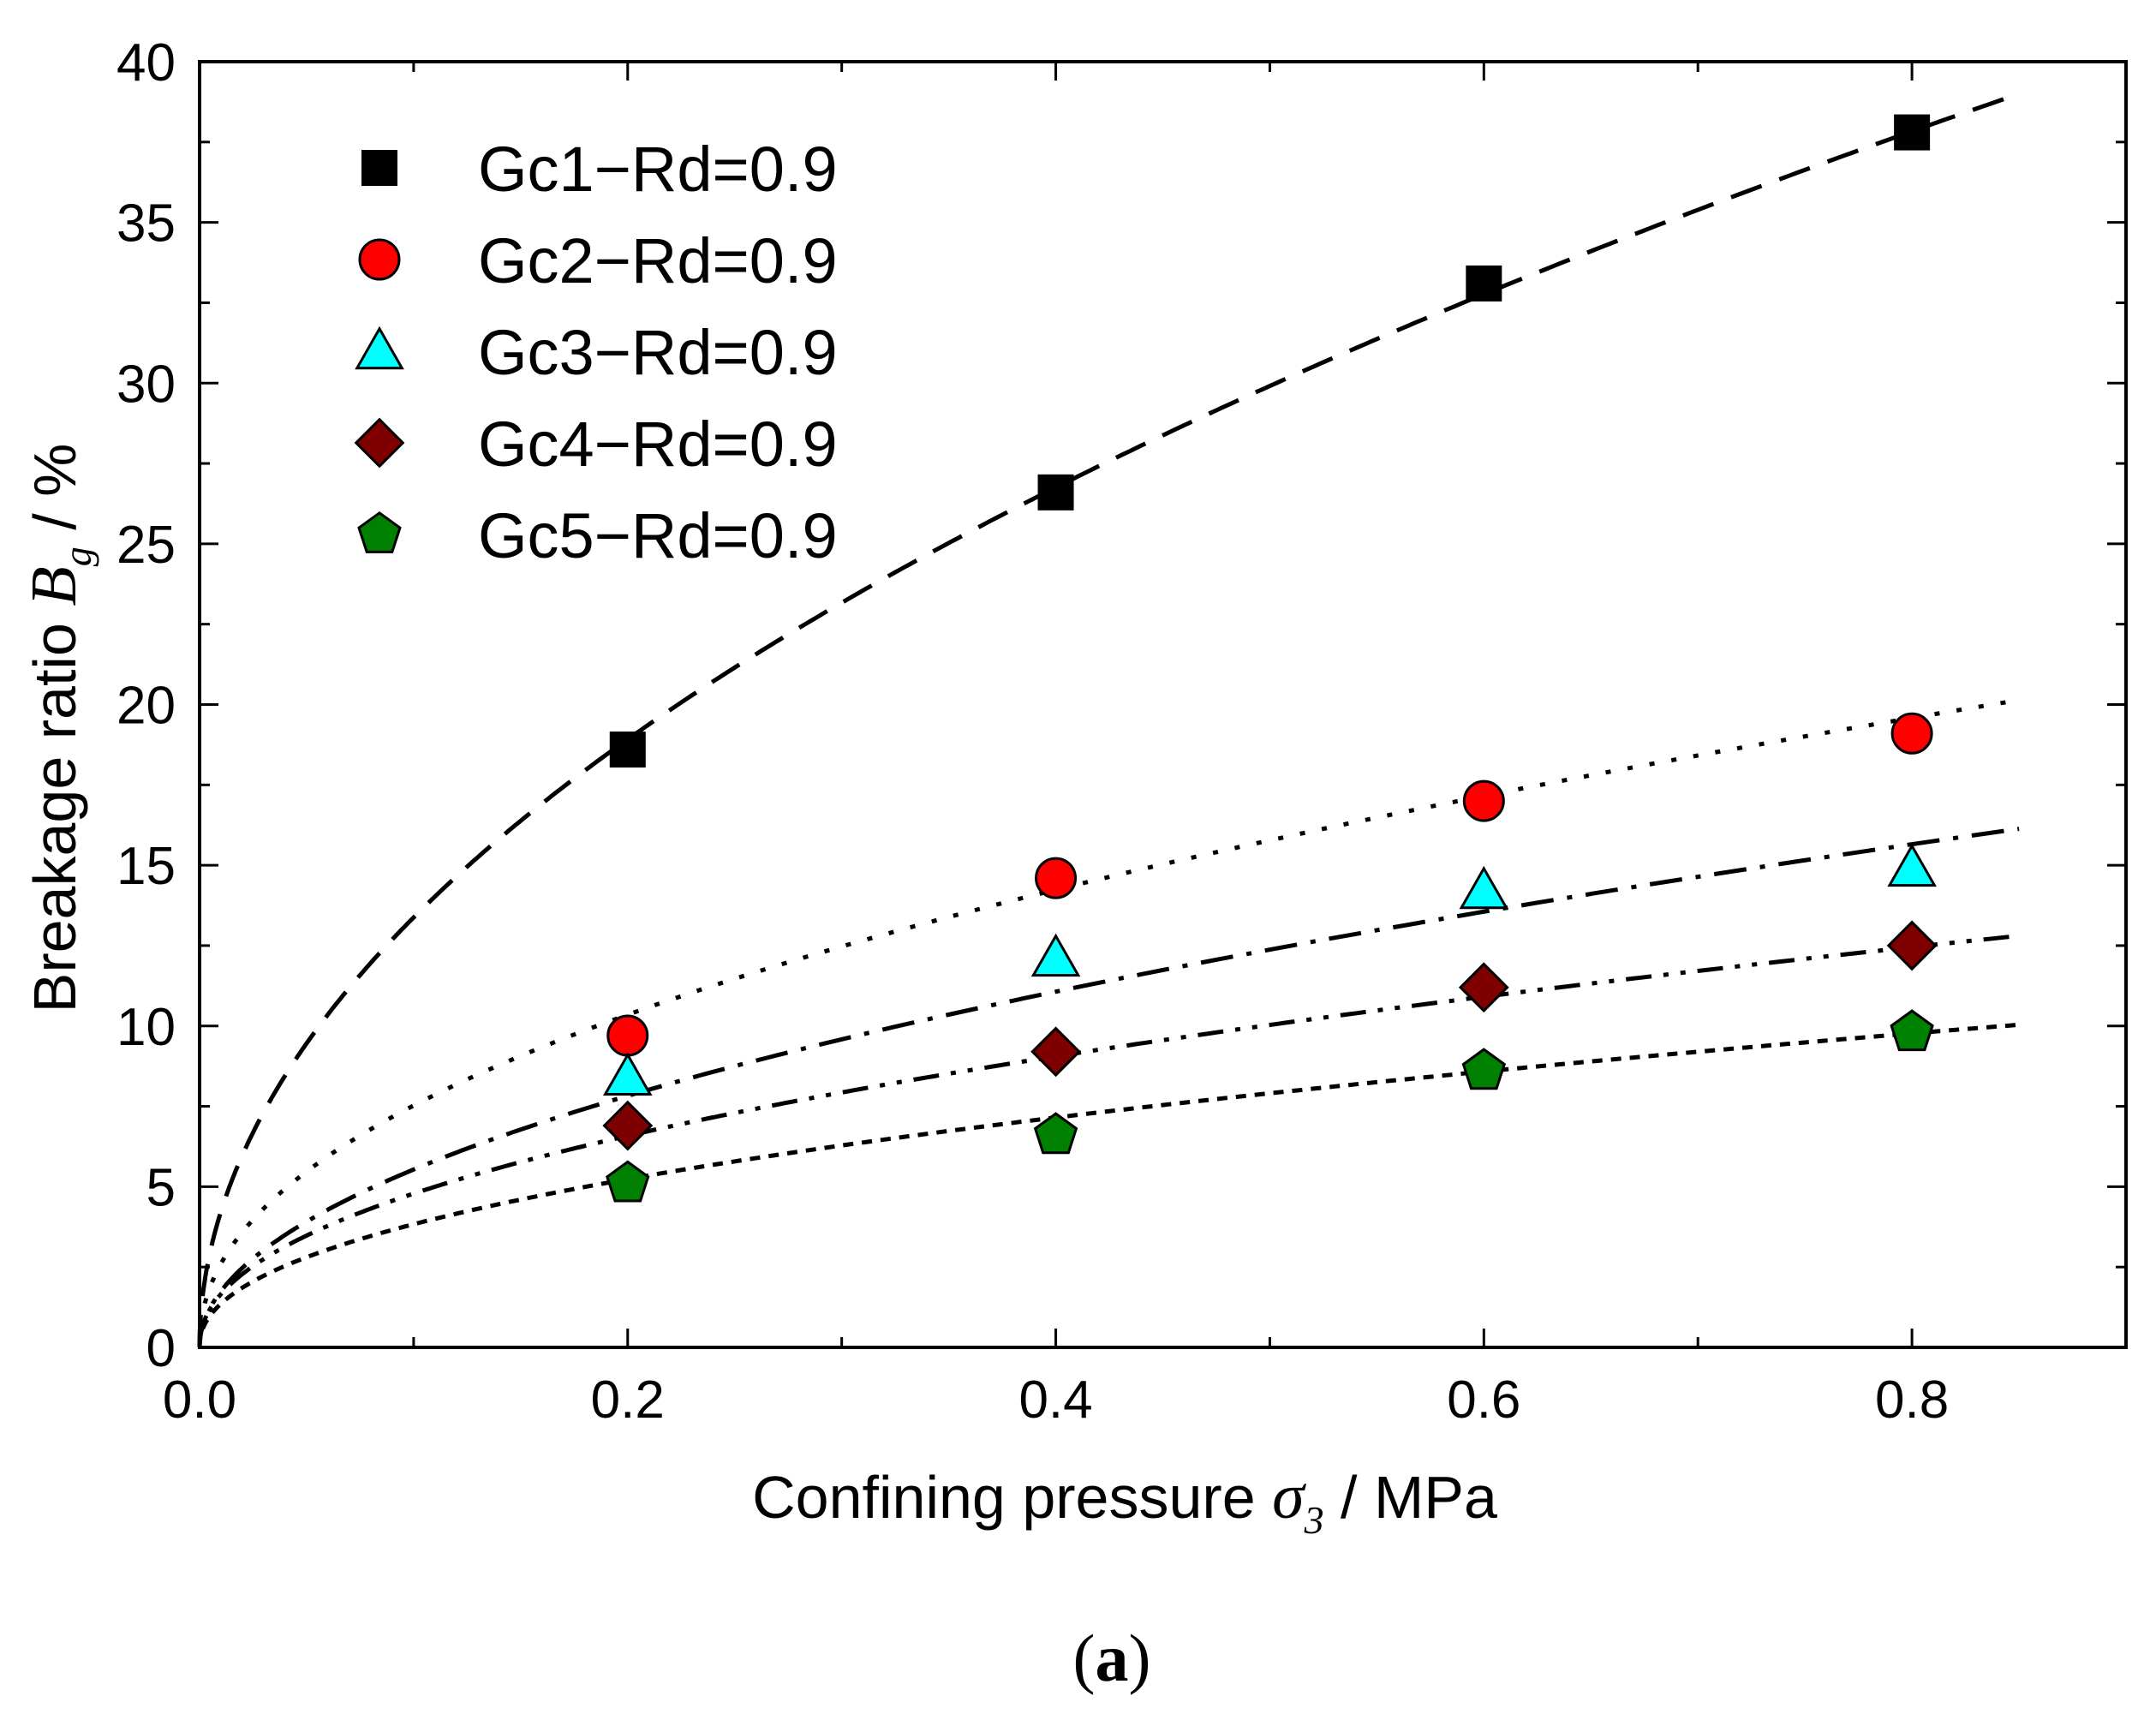 This screenshot has width=2156, height=1726. What do you see at coordinates (1055, 1400) in the screenshot?
I see `x-tick-label: 0.4` at bounding box center [1055, 1400].